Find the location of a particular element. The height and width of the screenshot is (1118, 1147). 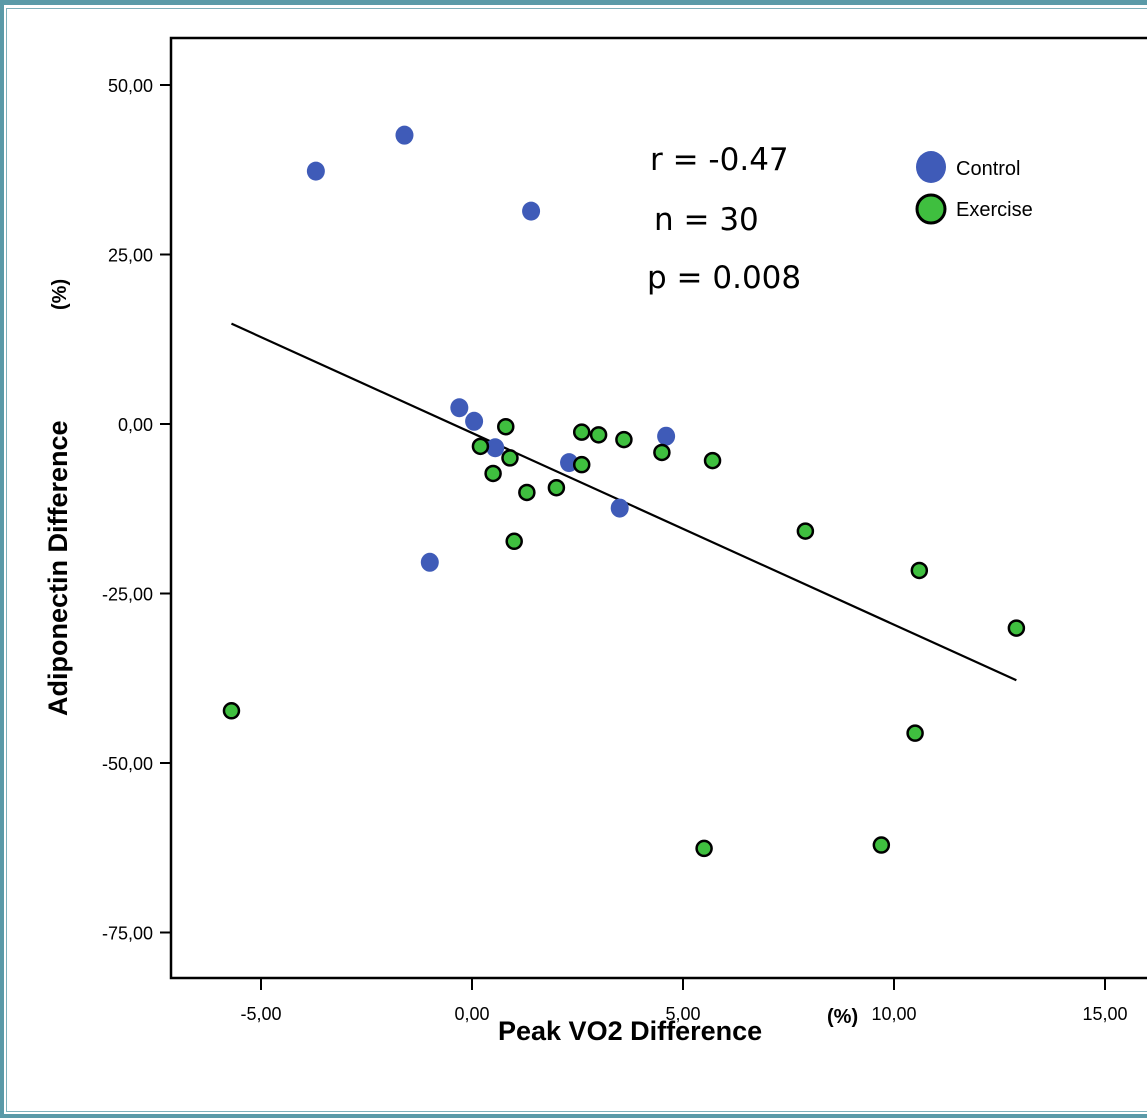

legend: Control Exercise is located at coordinates (974, 188).